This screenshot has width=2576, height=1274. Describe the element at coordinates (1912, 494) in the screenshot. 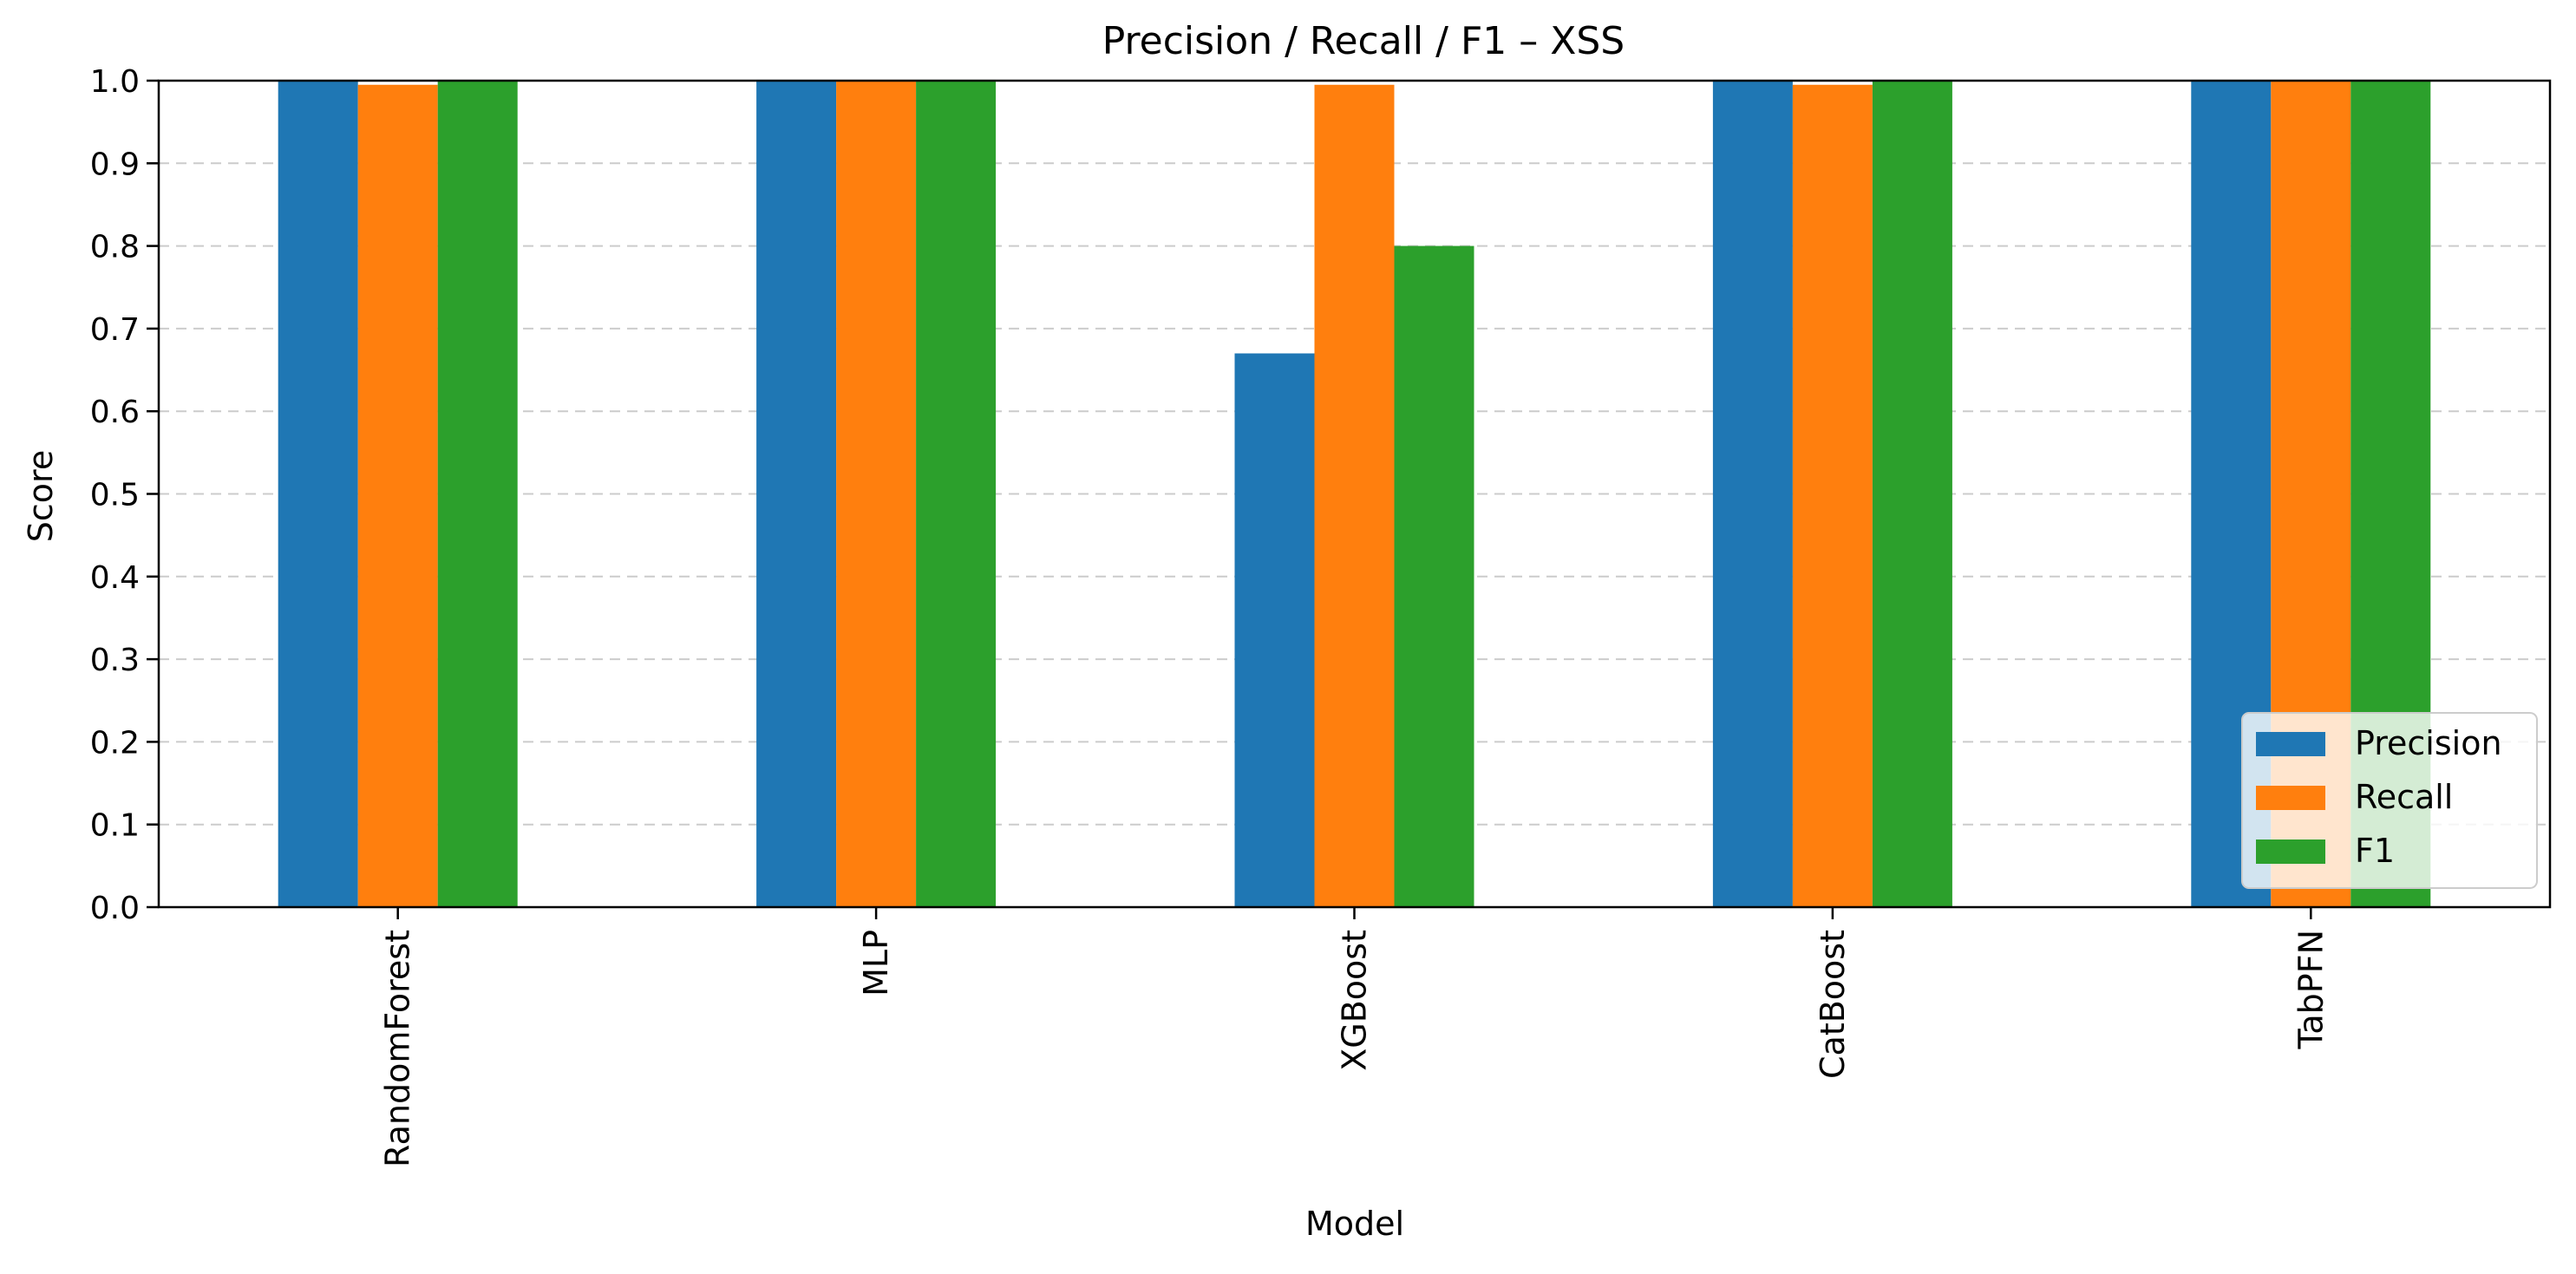

I see `bar-f1-catboost` at that location.